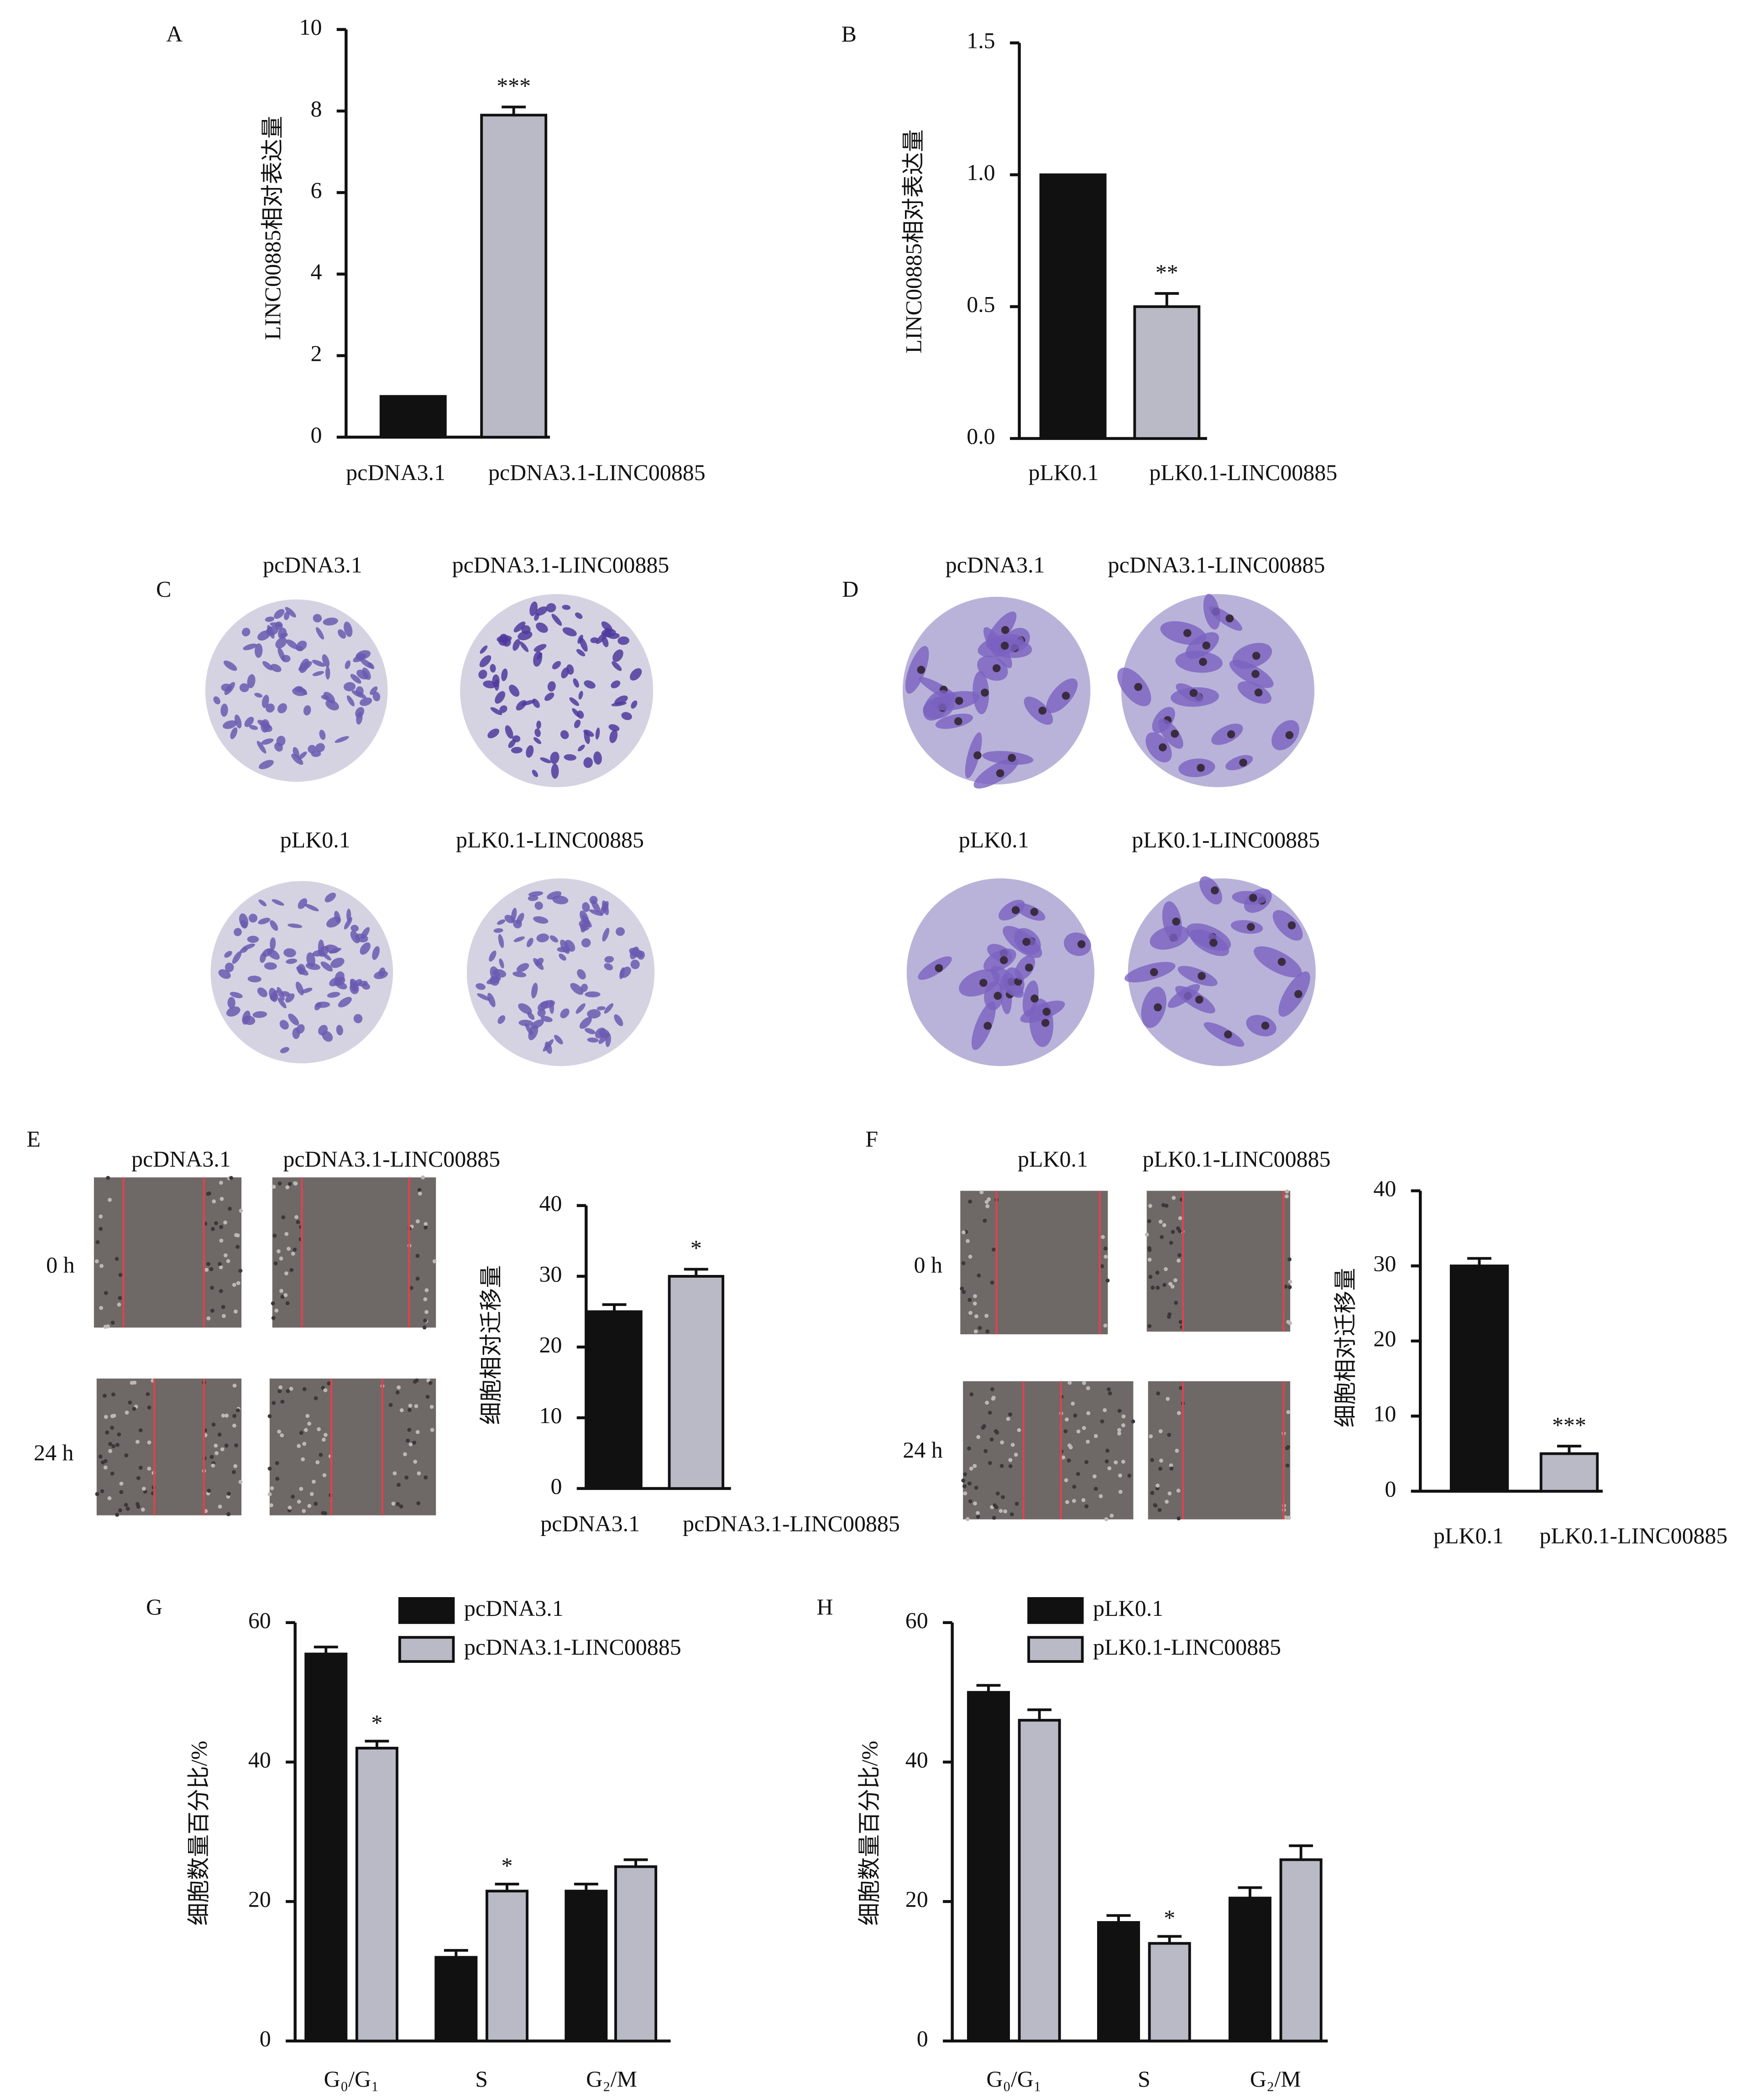 Image resolution: width=1757 pixels, height=2100 pixels. Describe the element at coordinates (376, 1722) in the screenshot. I see `significance-label: *` at that location.